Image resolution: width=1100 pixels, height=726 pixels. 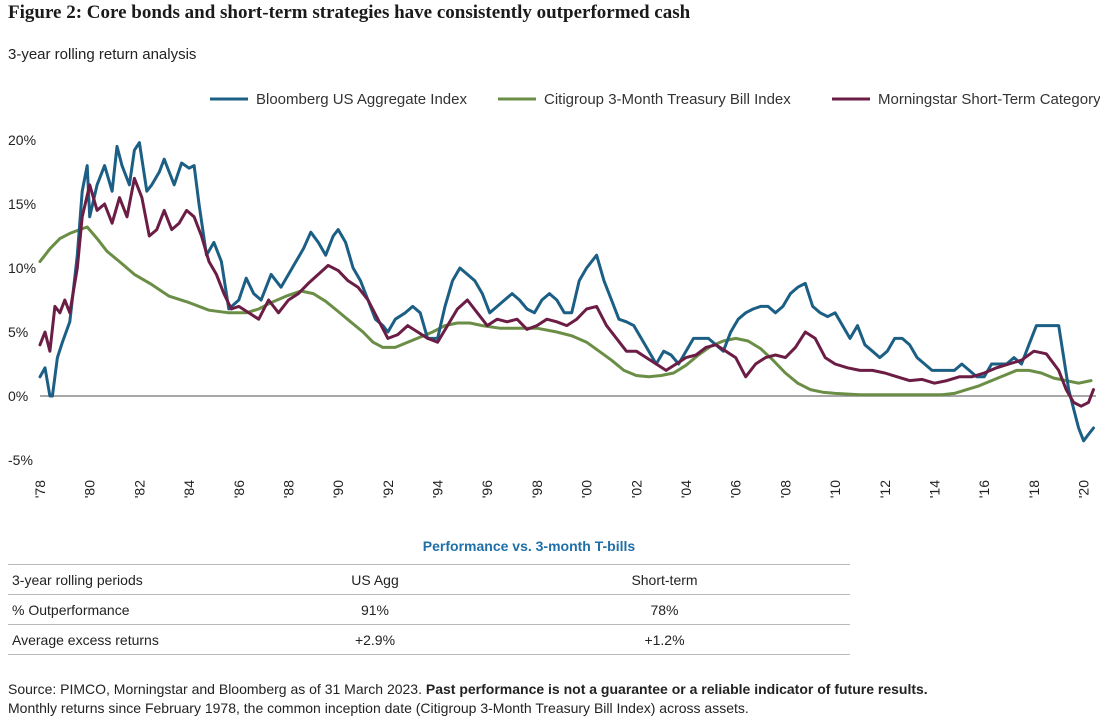 I want to click on x-tick-label: '78, so click(x=40, y=489).